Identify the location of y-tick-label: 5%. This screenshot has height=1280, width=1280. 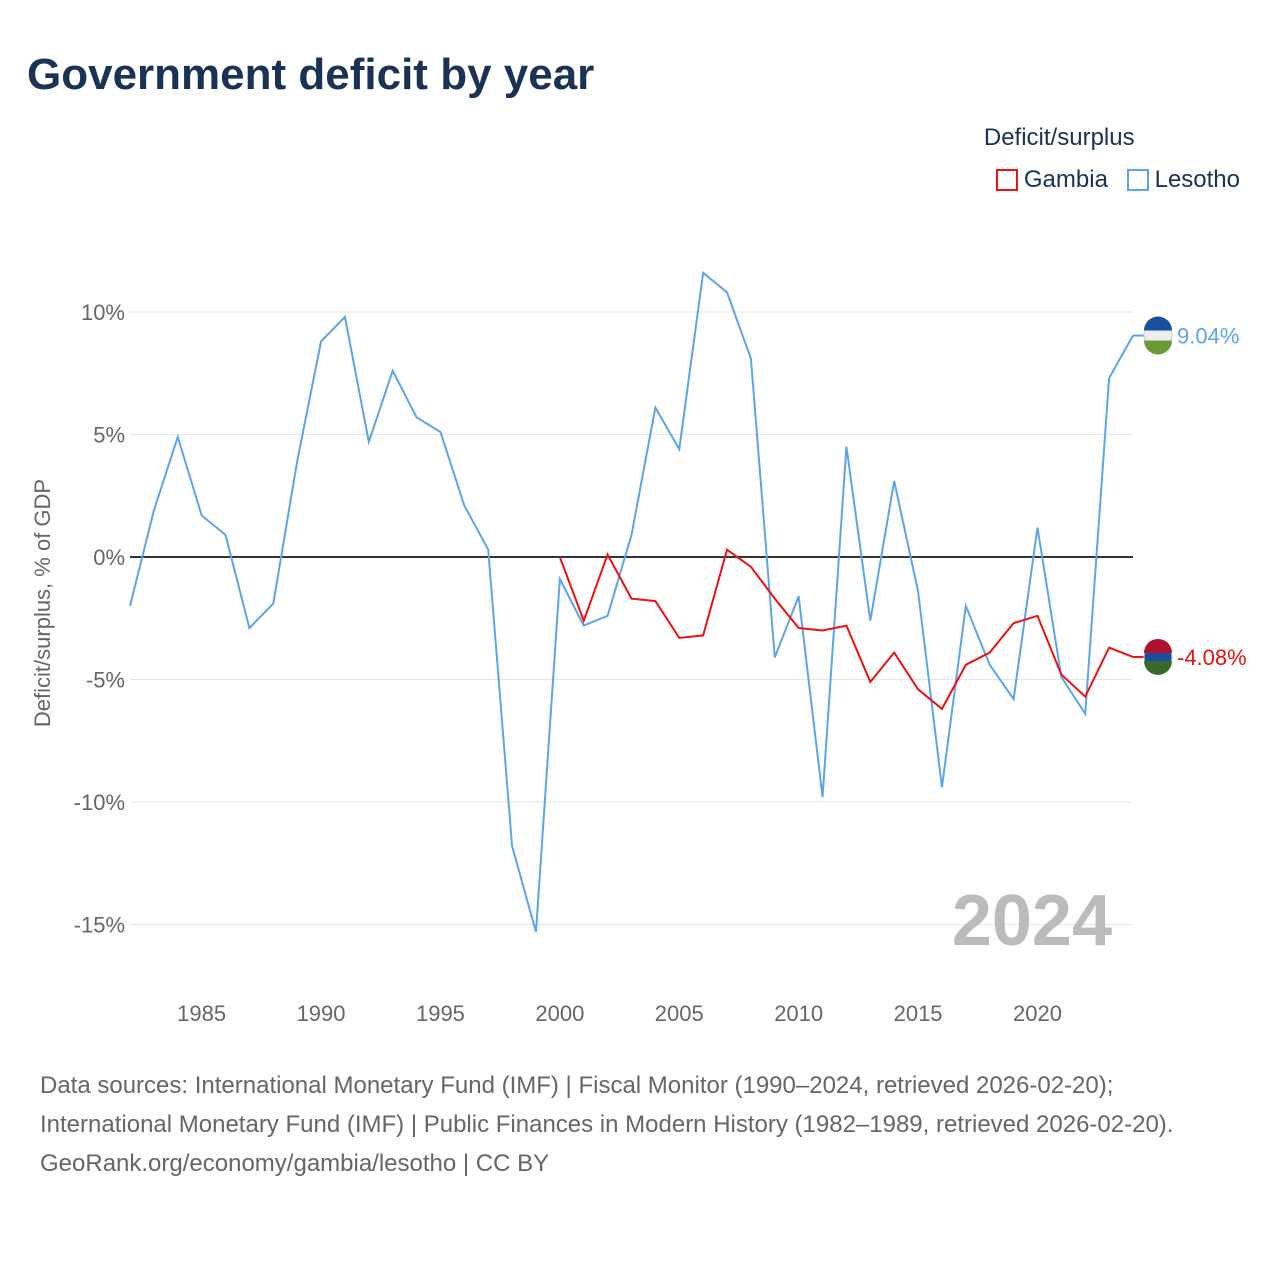
(109, 435).